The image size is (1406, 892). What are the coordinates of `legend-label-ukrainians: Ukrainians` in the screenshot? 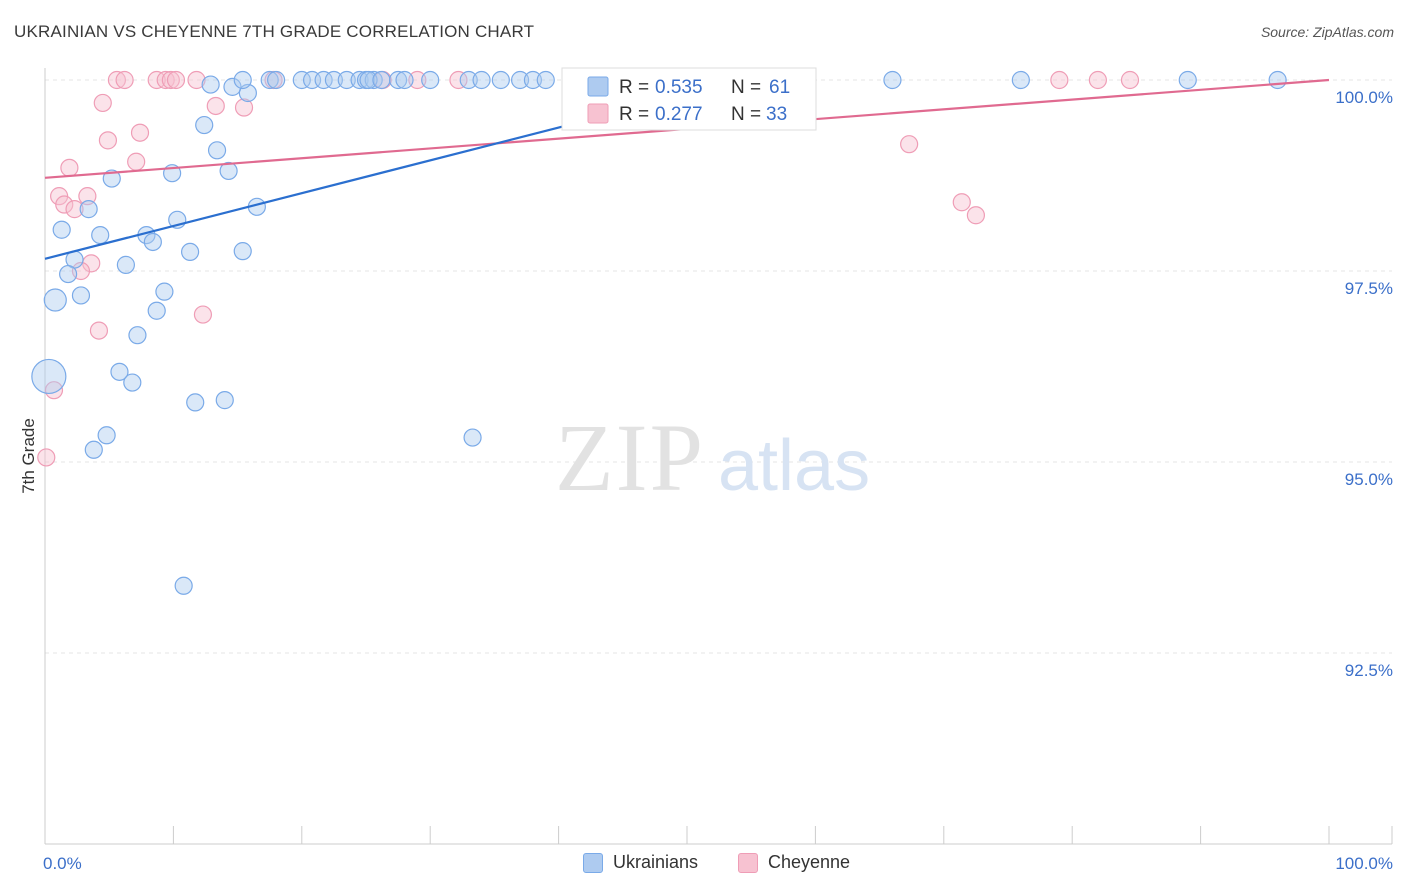 It's located at (656, 862).